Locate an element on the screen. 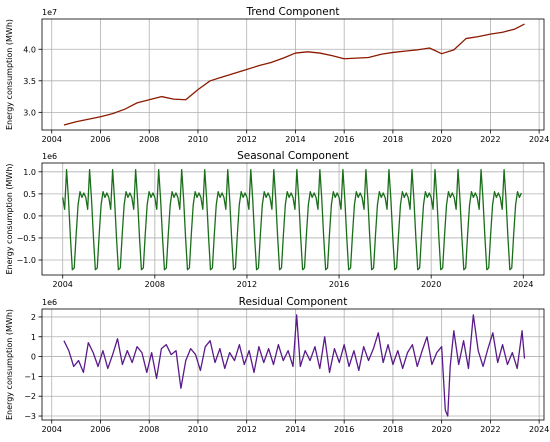 The width and height of the screenshot is (550, 442). y-tick-label: 1.0 is located at coordinates (29, 172).